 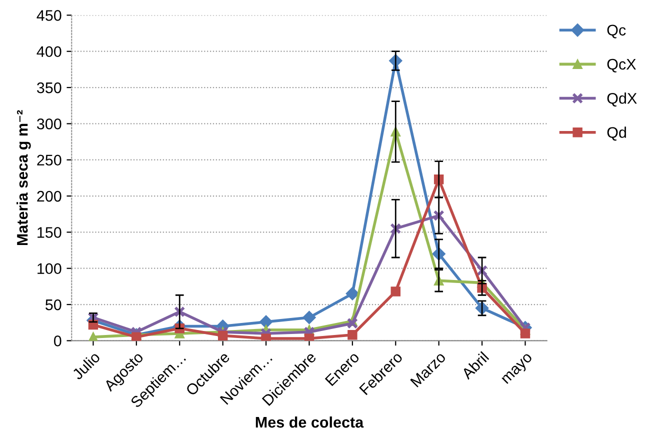 I want to click on y-tick-label: 100, so click(x=50, y=268).